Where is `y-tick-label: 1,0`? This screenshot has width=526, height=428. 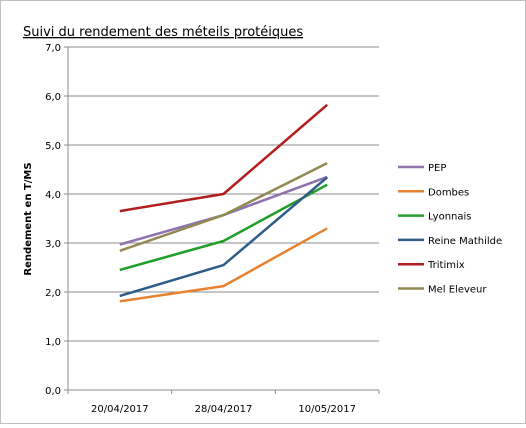 y-tick-label: 1,0 is located at coordinates (53, 342).